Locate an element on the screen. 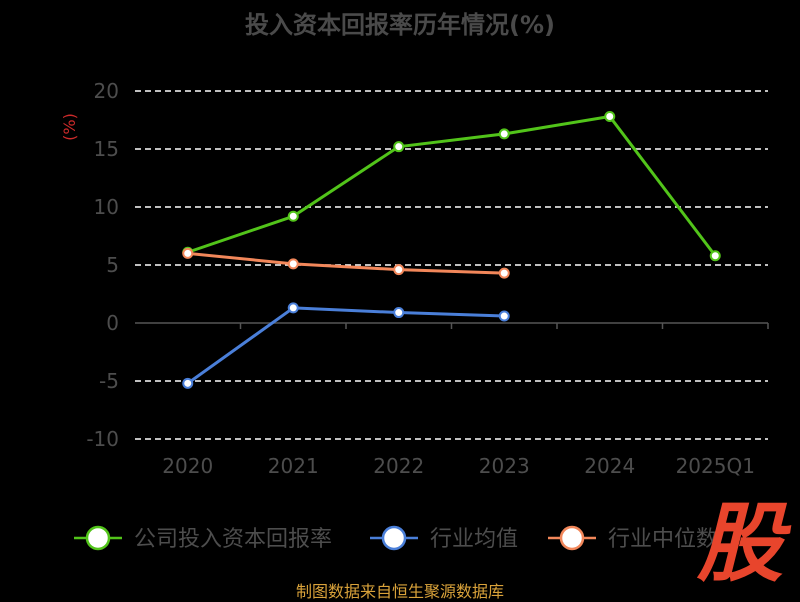  x-tick-label: 2021 is located at coordinates (293, 466).